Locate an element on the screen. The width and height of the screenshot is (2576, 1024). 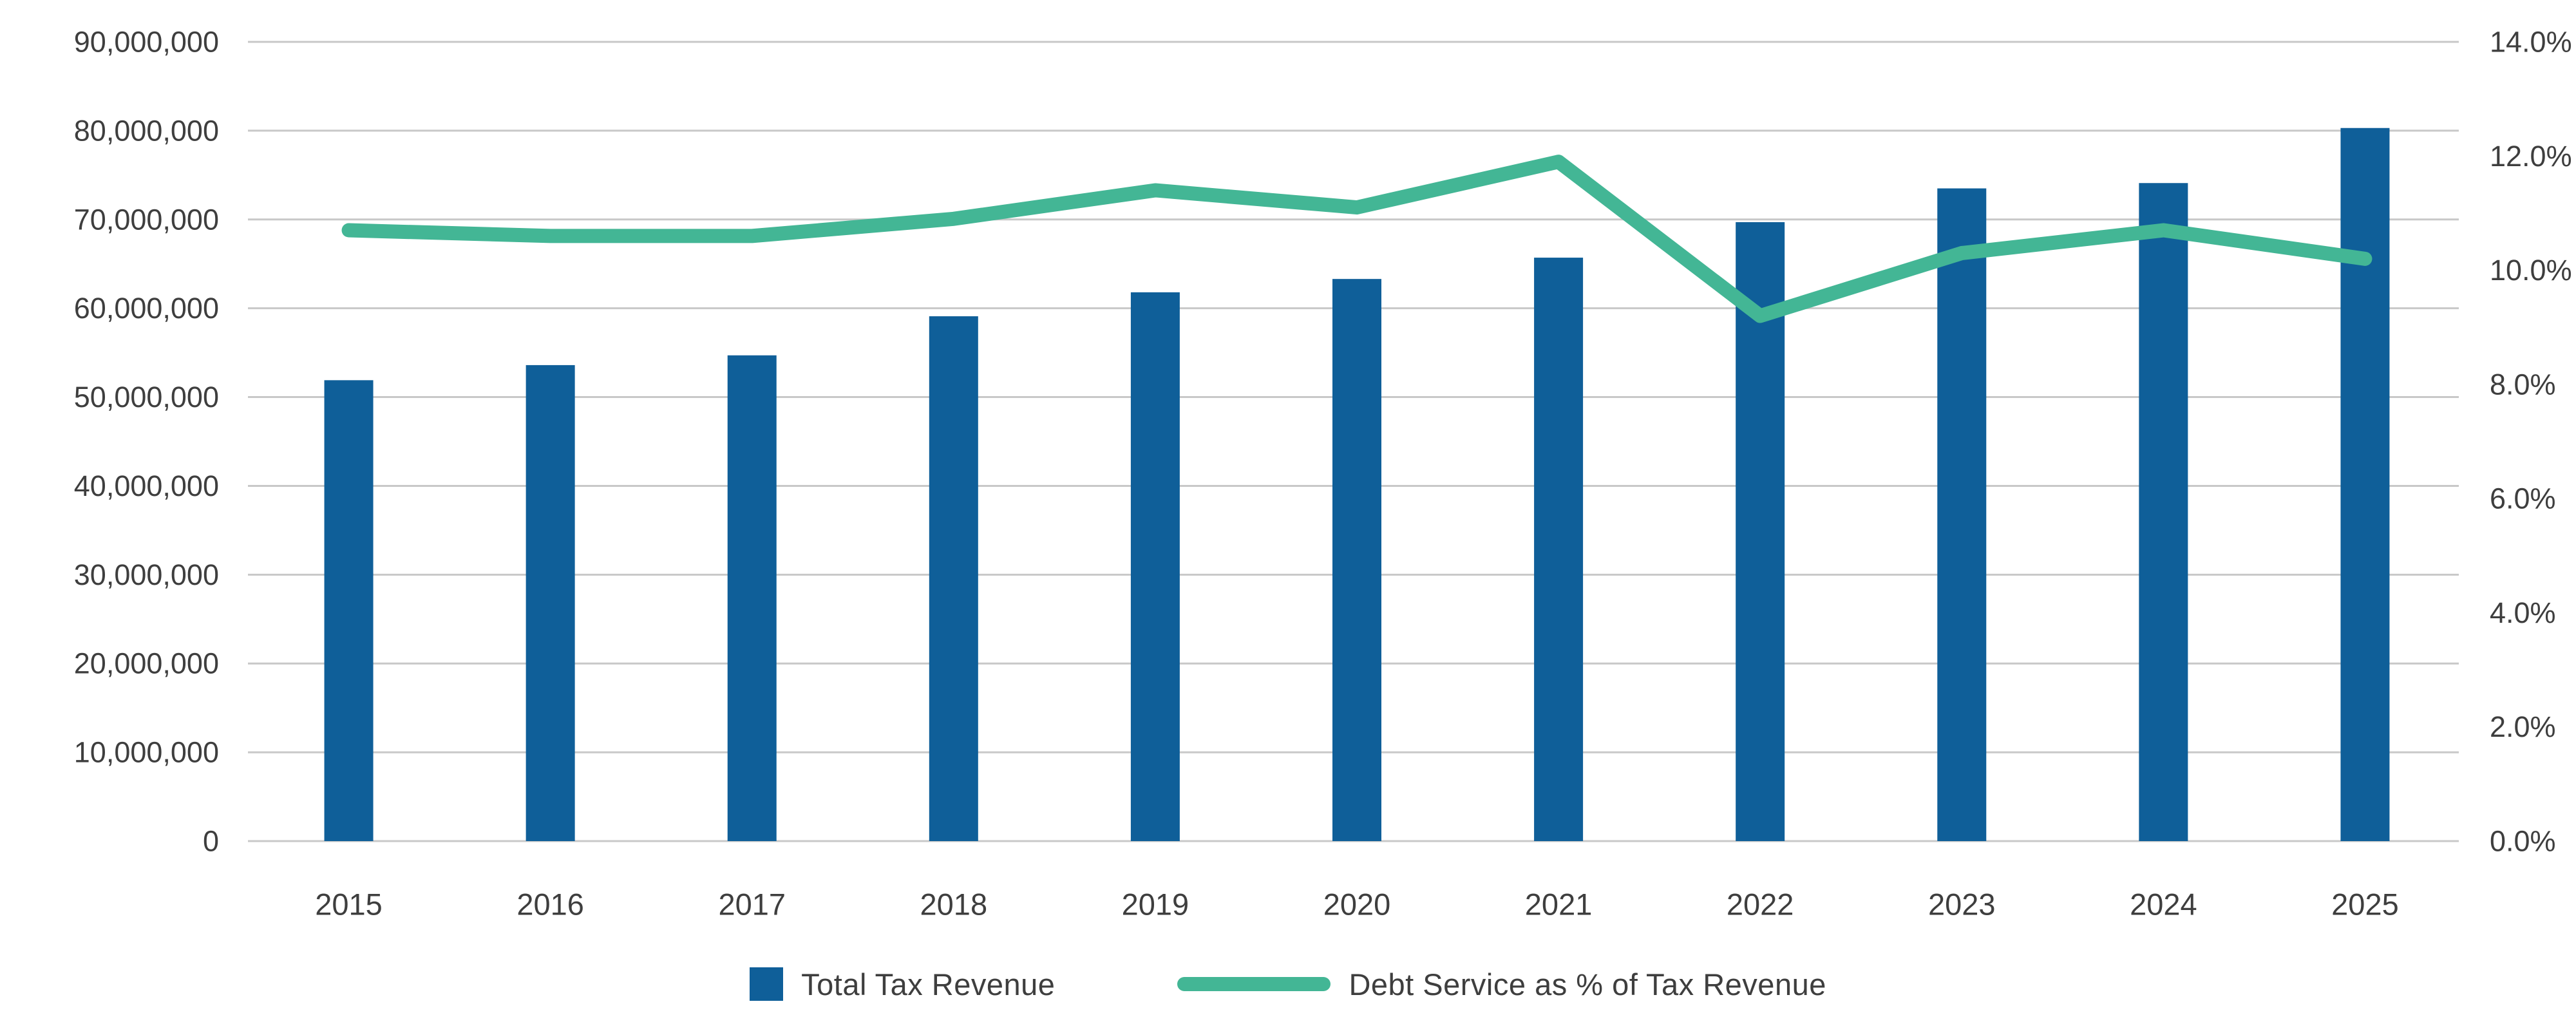
x-axis-label-2017: 2017 is located at coordinates (752, 904).